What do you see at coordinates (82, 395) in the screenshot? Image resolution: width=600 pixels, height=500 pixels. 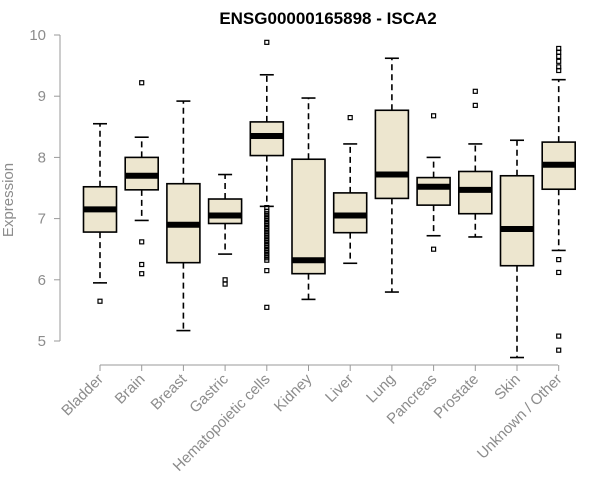 I see `x-tick-label: Bladder` at bounding box center [82, 395].